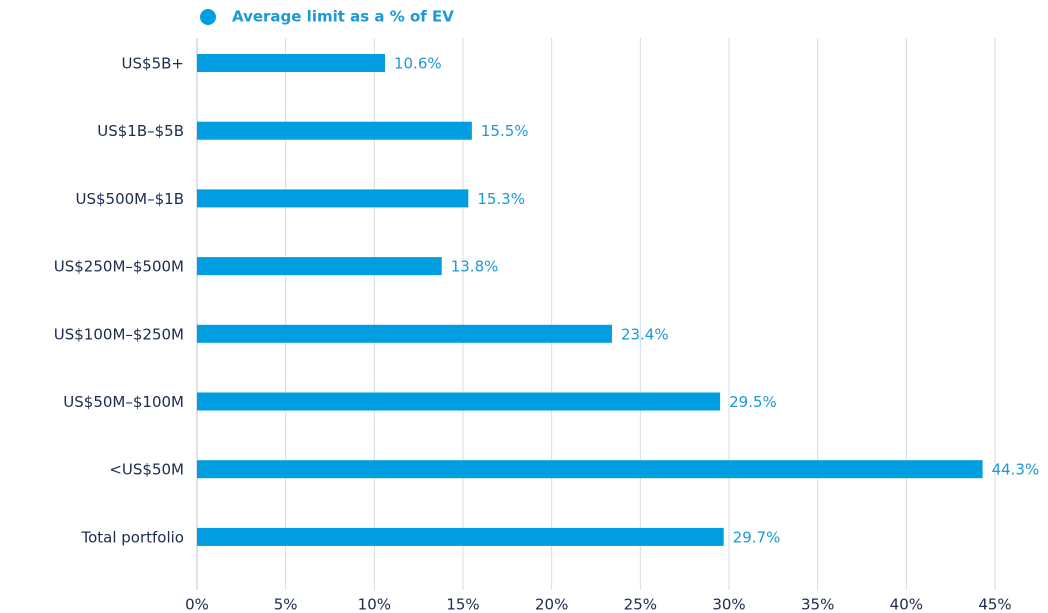  I want to click on y-tick-label: US$100M–$250M, so click(119, 334).